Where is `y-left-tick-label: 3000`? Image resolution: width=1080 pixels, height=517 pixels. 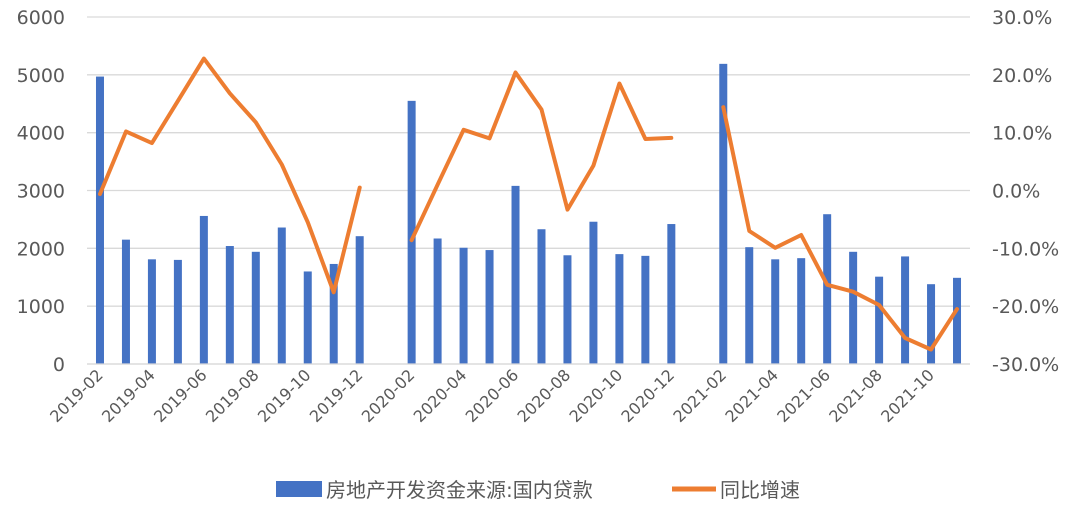 y-left-tick-label: 3000 is located at coordinates (41, 192).